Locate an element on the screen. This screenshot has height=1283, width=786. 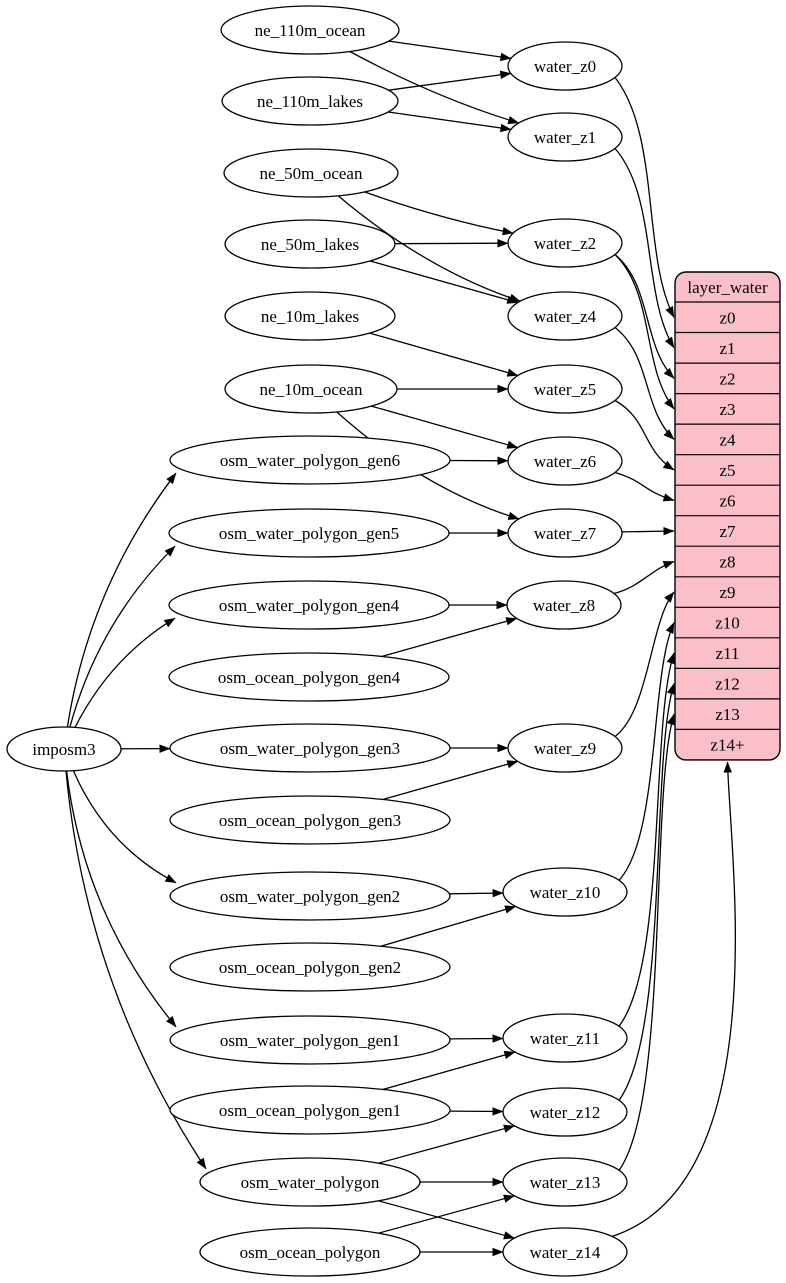
ne_110m_lakes-label: ne_110m_lakes is located at coordinates (310, 101).